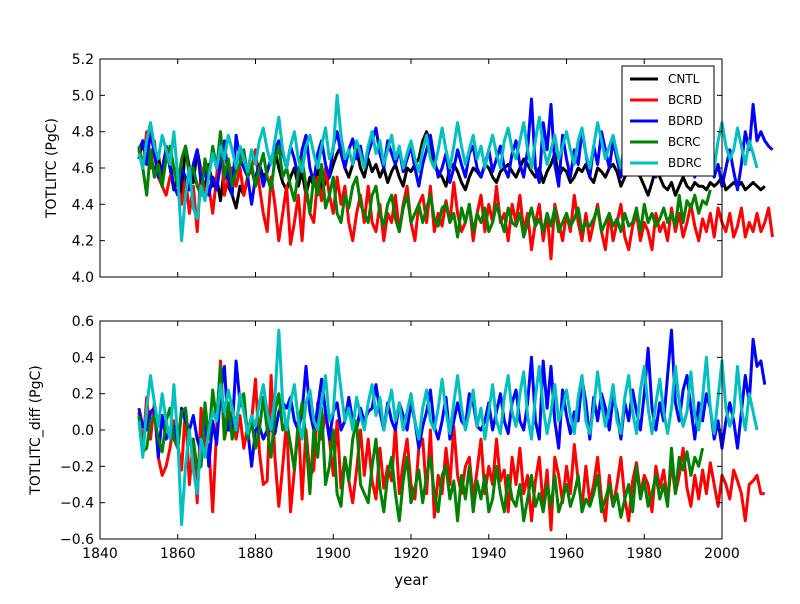 This screenshot has height=604, width=800. I want to click on x-tick-label: 1960, so click(567, 554).